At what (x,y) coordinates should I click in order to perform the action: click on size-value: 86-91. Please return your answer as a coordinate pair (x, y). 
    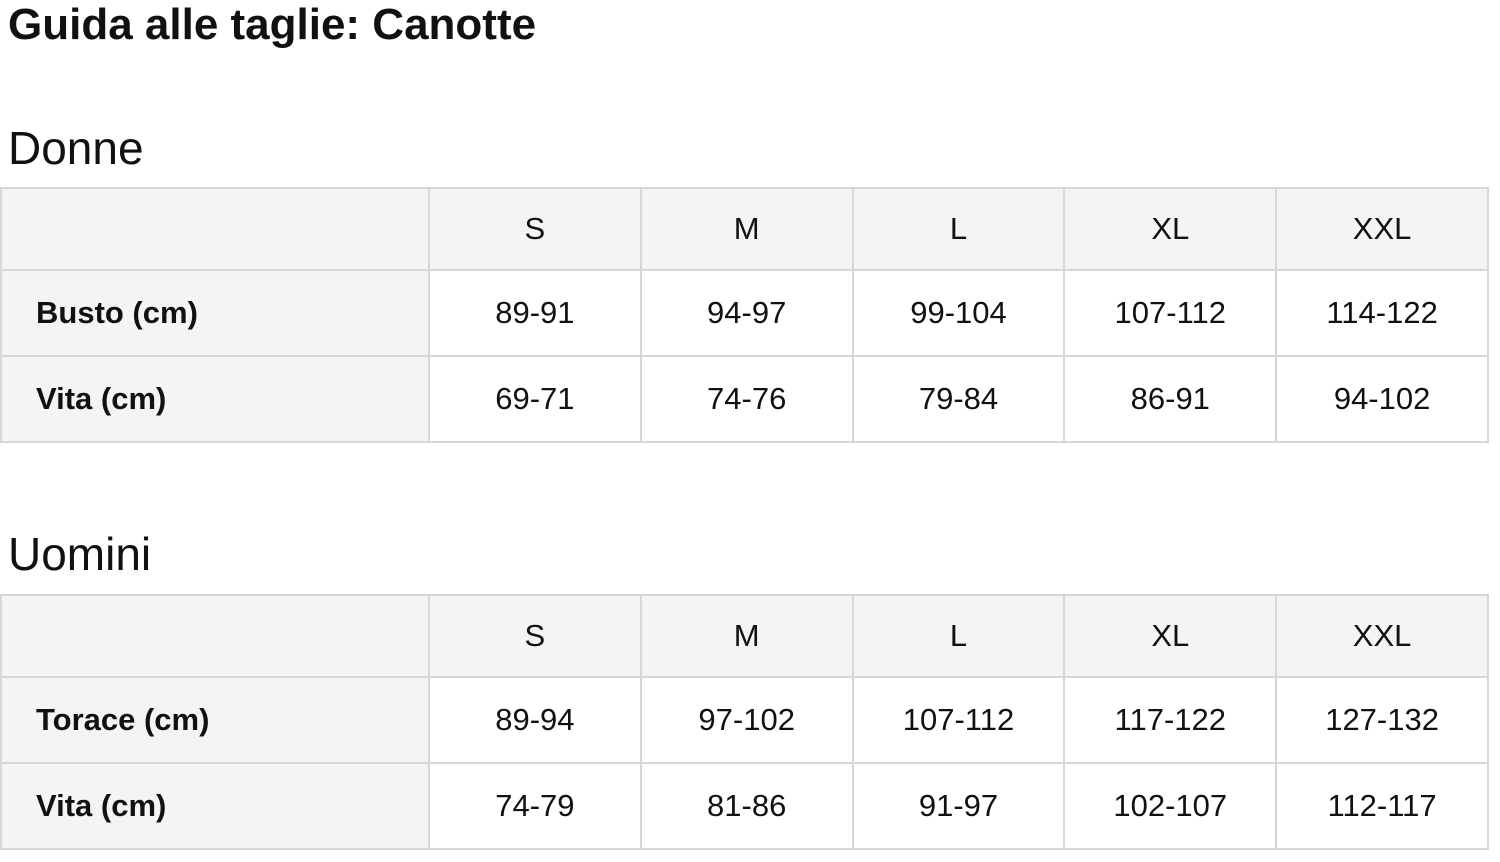
    Looking at the image, I should click on (1170, 399).